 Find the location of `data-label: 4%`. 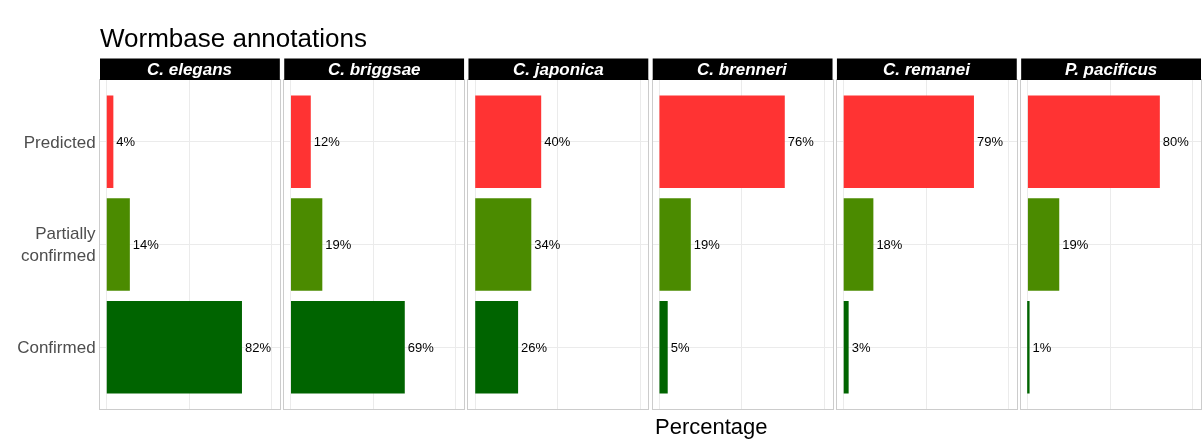

data-label: 4% is located at coordinates (126, 142).